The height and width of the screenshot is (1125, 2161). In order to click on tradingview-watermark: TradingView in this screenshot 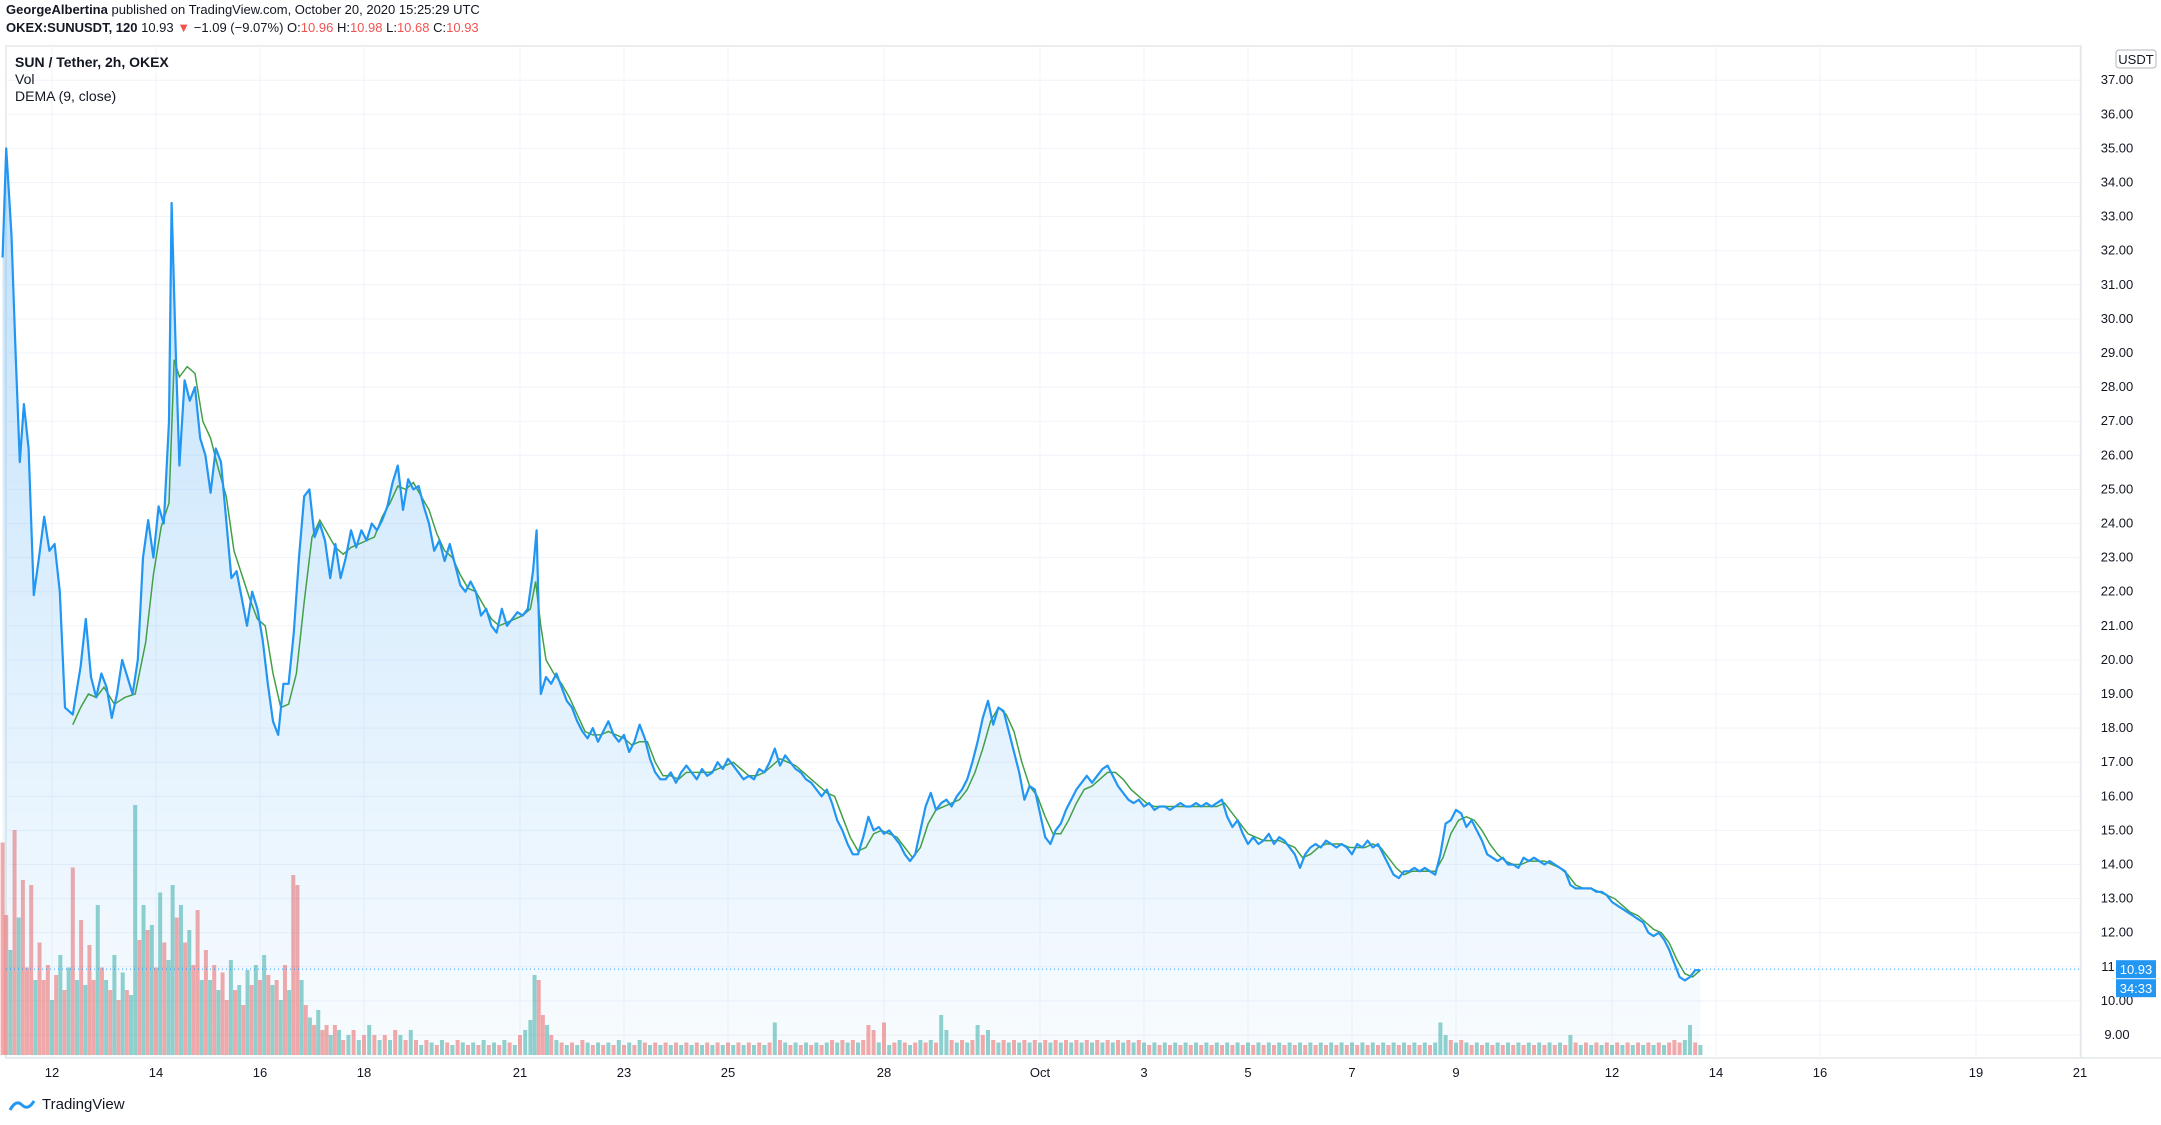, I will do `click(66, 1104)`.